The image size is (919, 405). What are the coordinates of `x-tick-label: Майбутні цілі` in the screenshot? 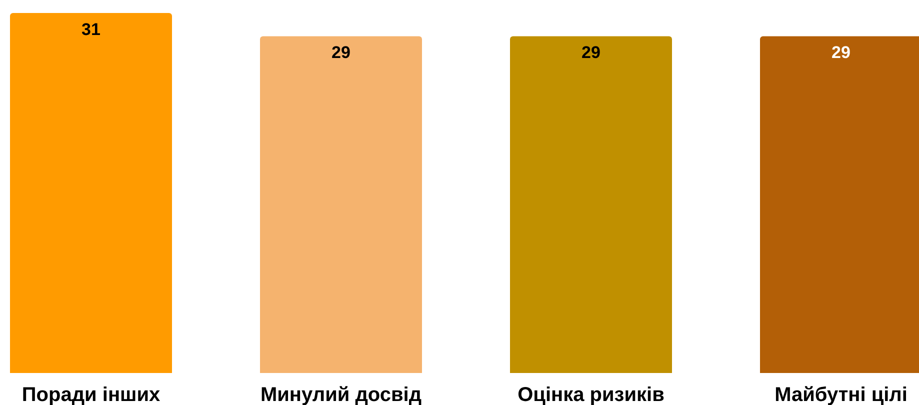 It's located at (841, 394).